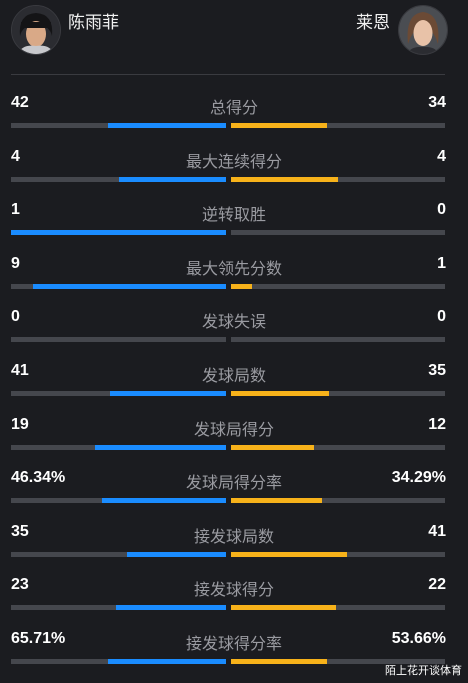 The width and height of the screenshot is (468, 683). I want to click on stat-left-value: 23, so click(20, 585).